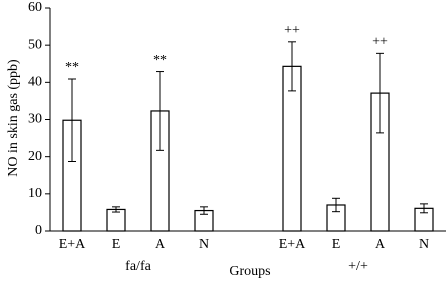  What do you see at coordinates (35, 82) in the screenshot?
I see `y-tick-label: 40` at bounding box center [35, 82].